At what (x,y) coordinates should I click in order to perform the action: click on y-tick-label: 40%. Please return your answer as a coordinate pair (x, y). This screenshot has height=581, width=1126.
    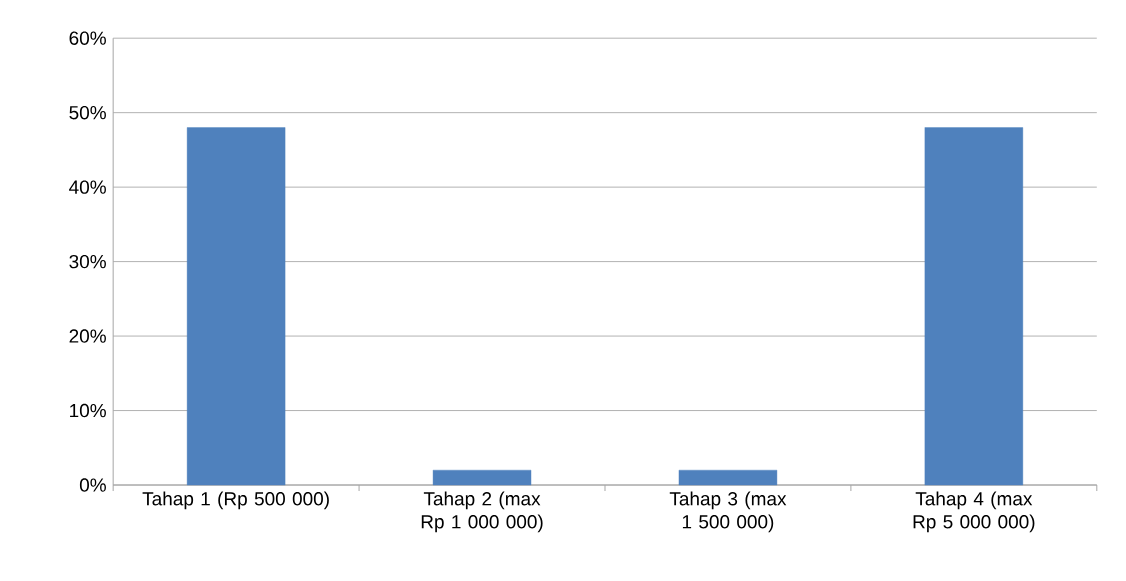
    Looking at the image, I should click on (87, 187).